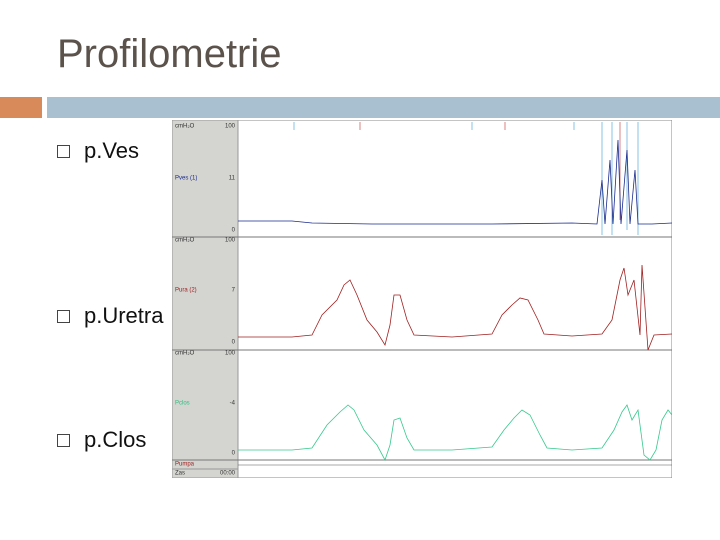 The height and width of the screenshot is (540, 720). I want to click on bullet-item: p.Uretra, so click(110, 316).